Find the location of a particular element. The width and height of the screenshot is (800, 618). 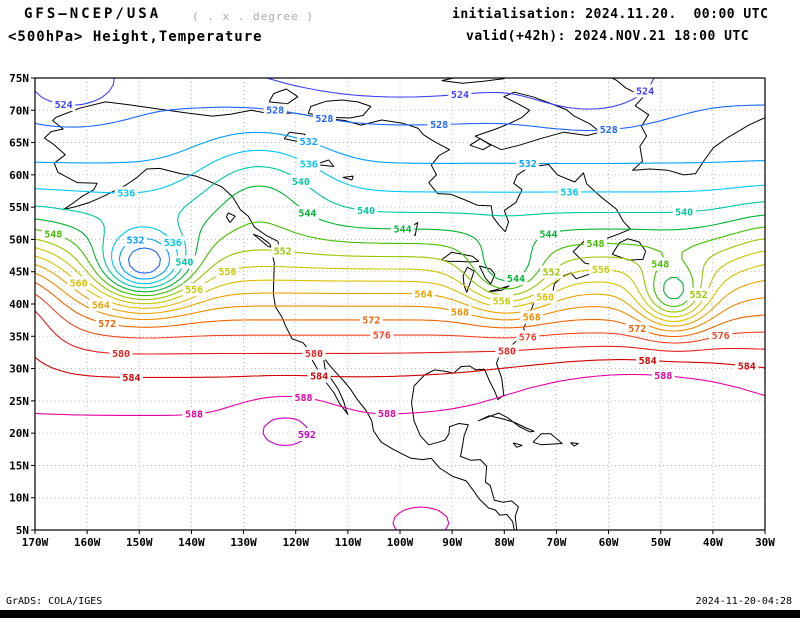

contour-label: 584 is located at coordinates (747, 366).